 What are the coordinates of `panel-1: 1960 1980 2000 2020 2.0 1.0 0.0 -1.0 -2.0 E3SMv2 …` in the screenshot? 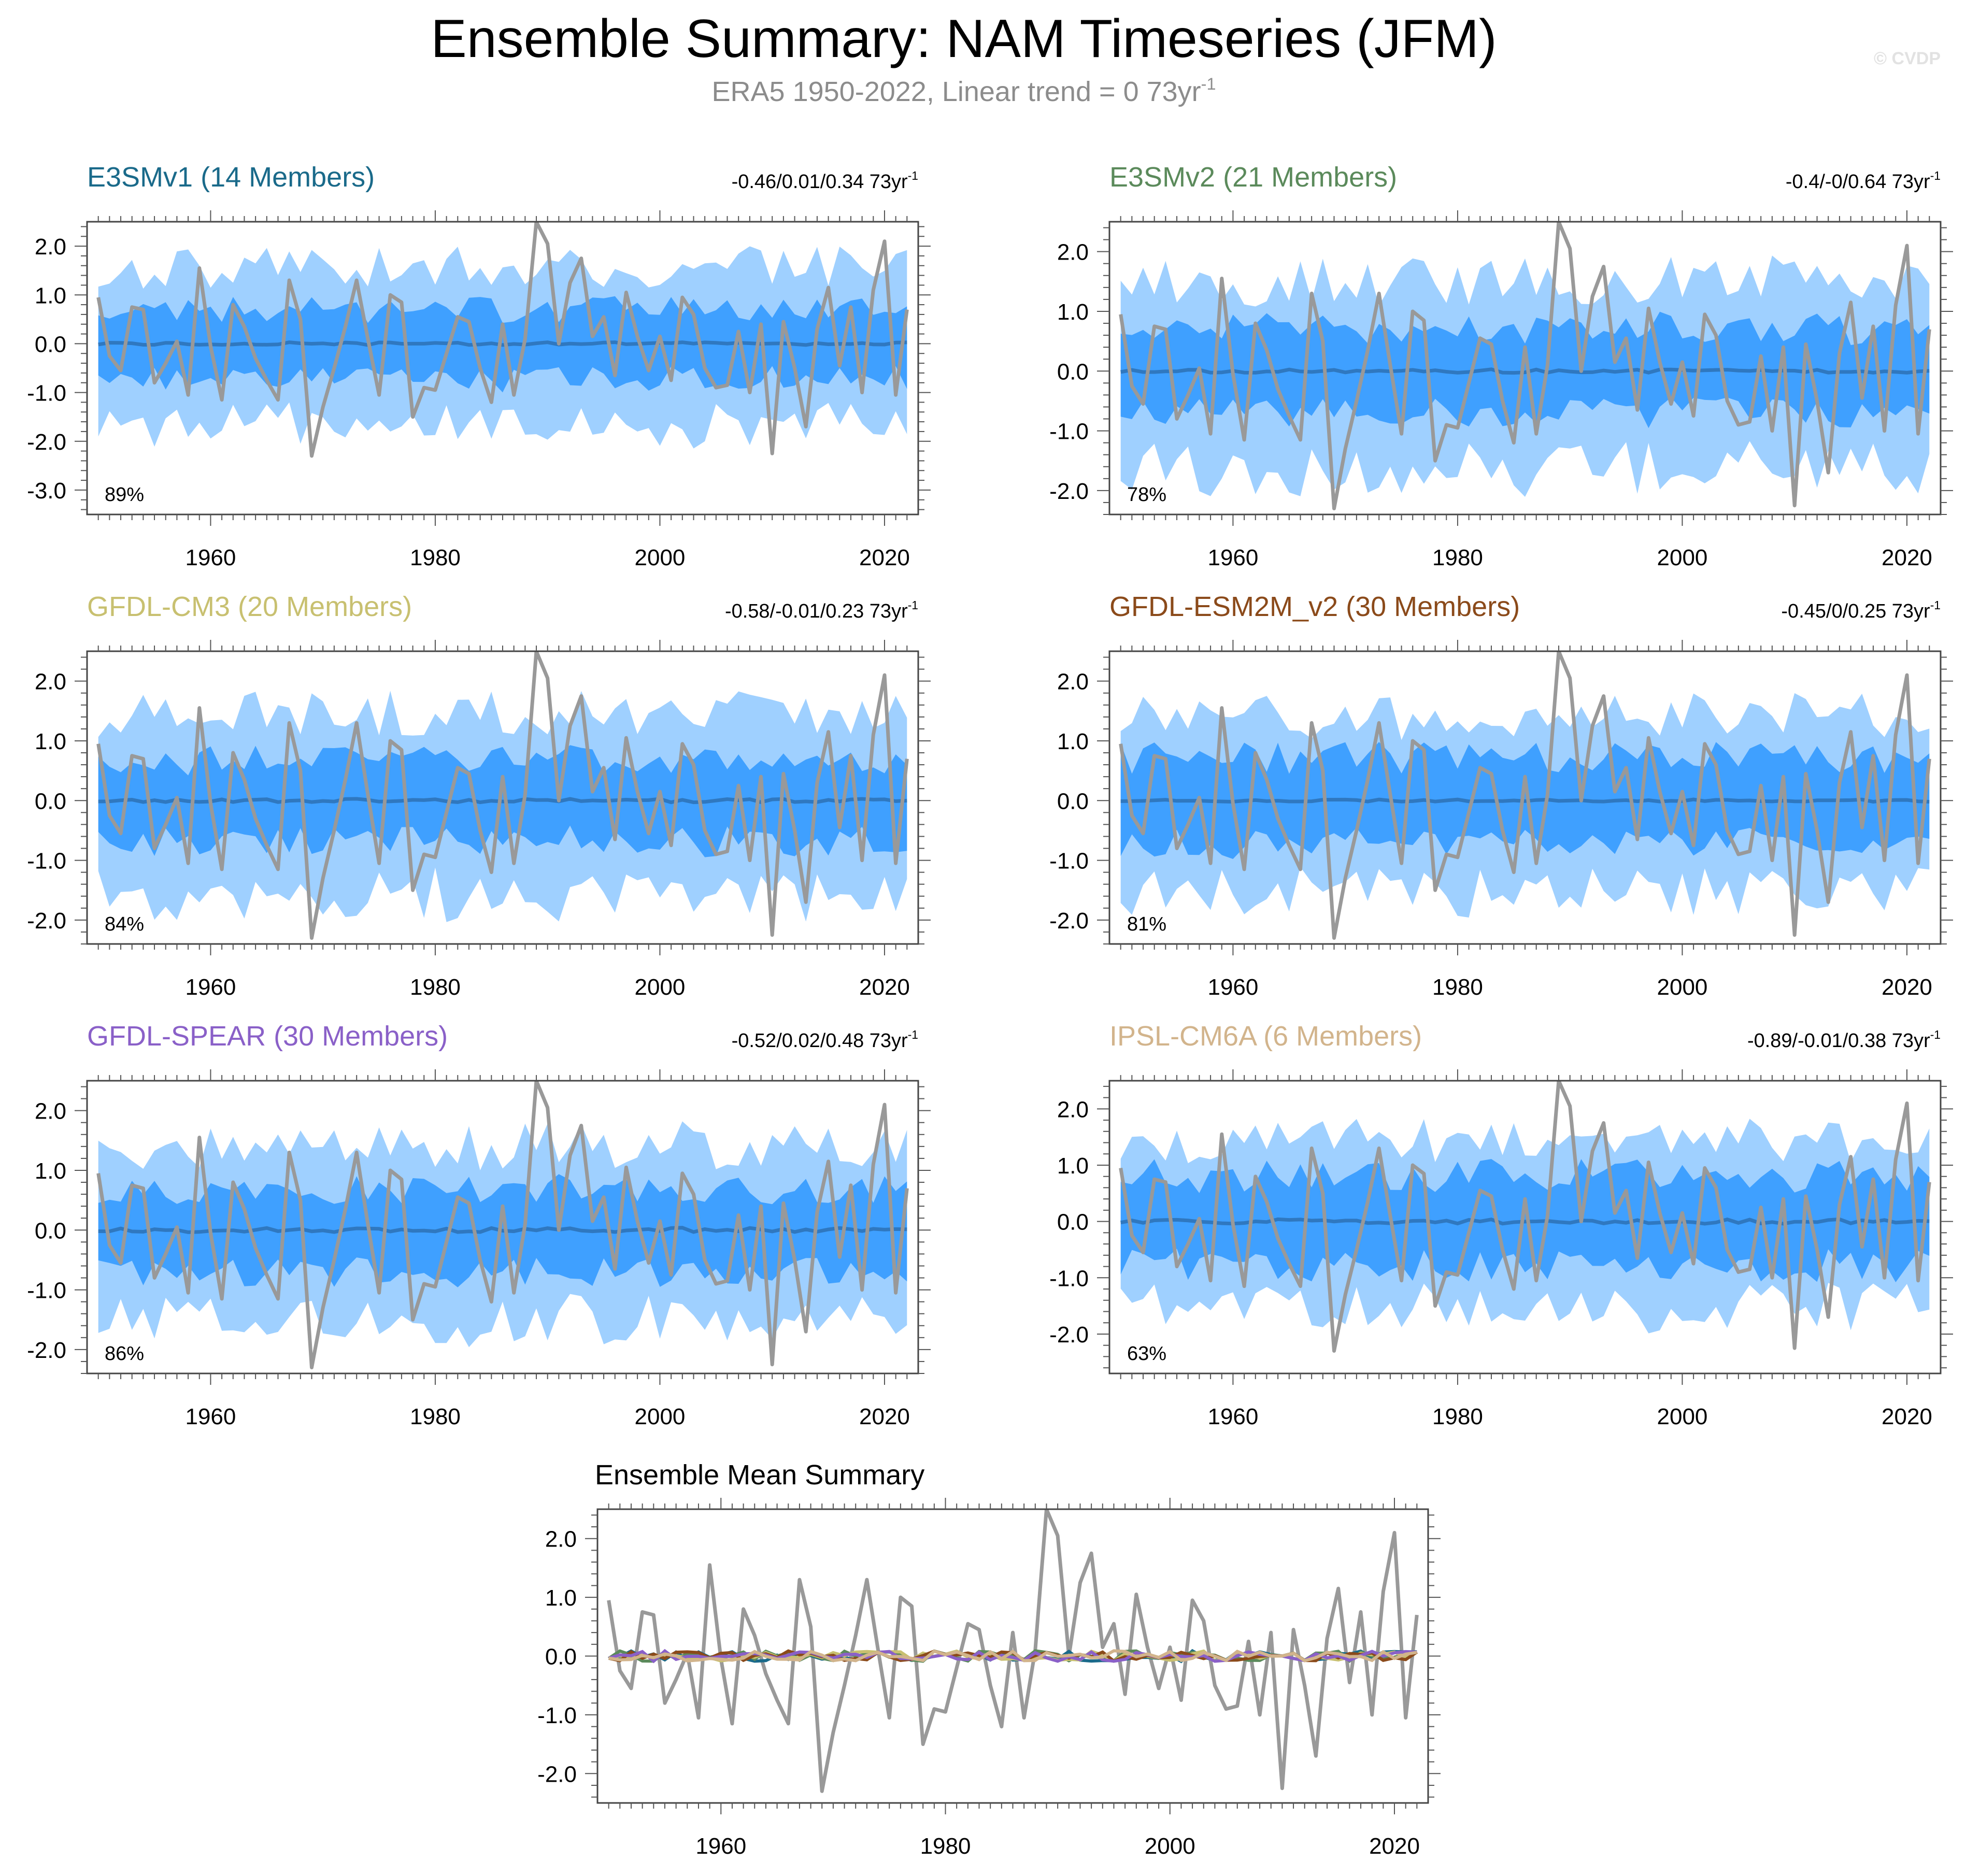 It's located at (1501, 366).